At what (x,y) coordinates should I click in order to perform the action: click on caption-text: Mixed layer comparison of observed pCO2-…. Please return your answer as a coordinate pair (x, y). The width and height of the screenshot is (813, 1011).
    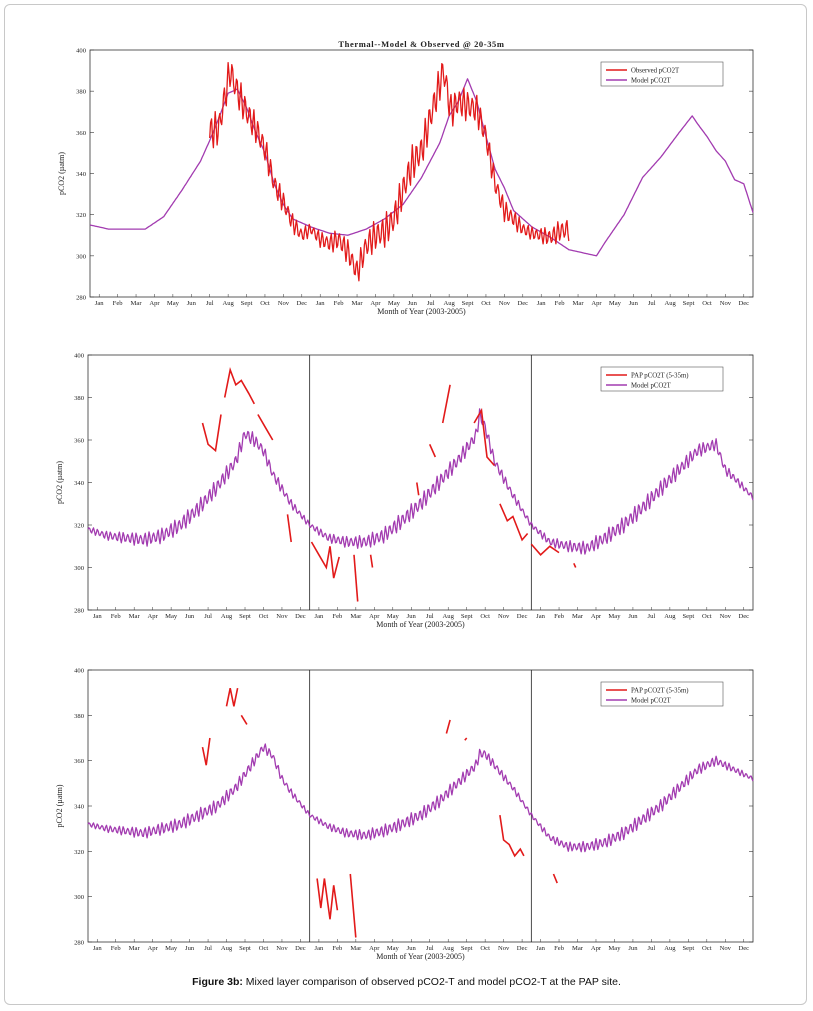
    Looking at the image, I should click on (433, 982).